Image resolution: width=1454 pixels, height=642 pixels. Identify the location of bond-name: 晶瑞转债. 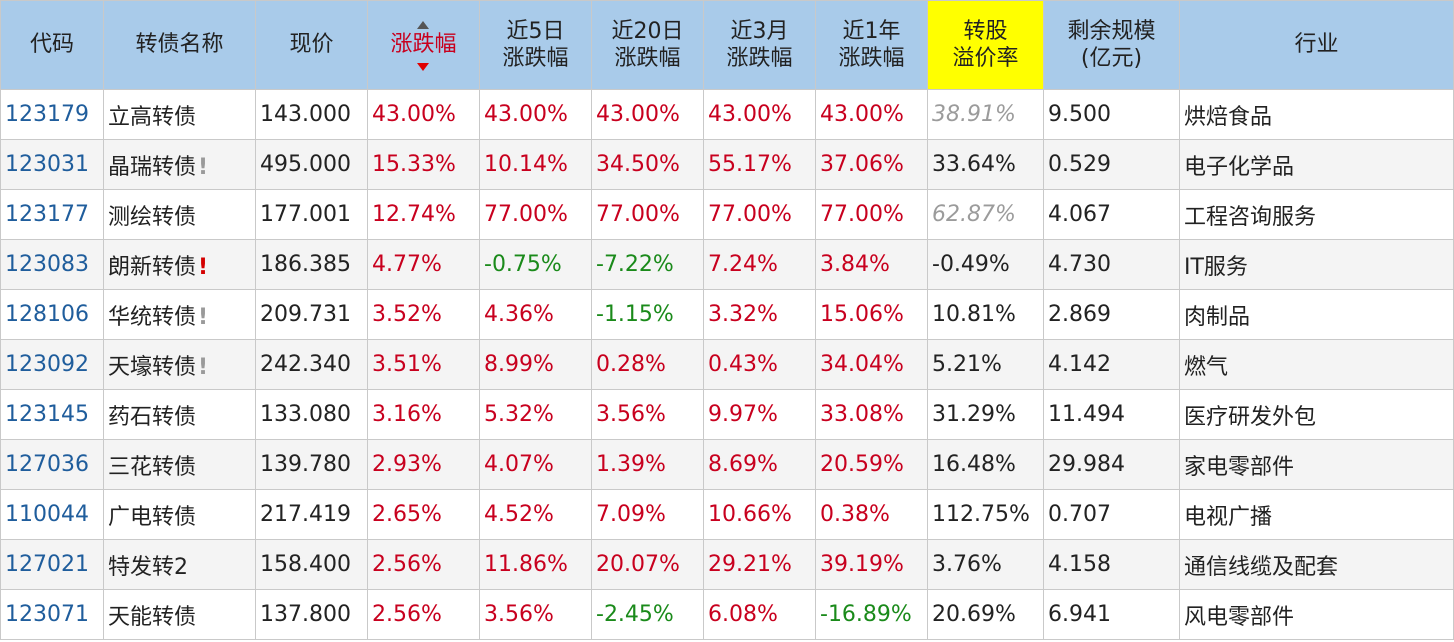
(152, 167).